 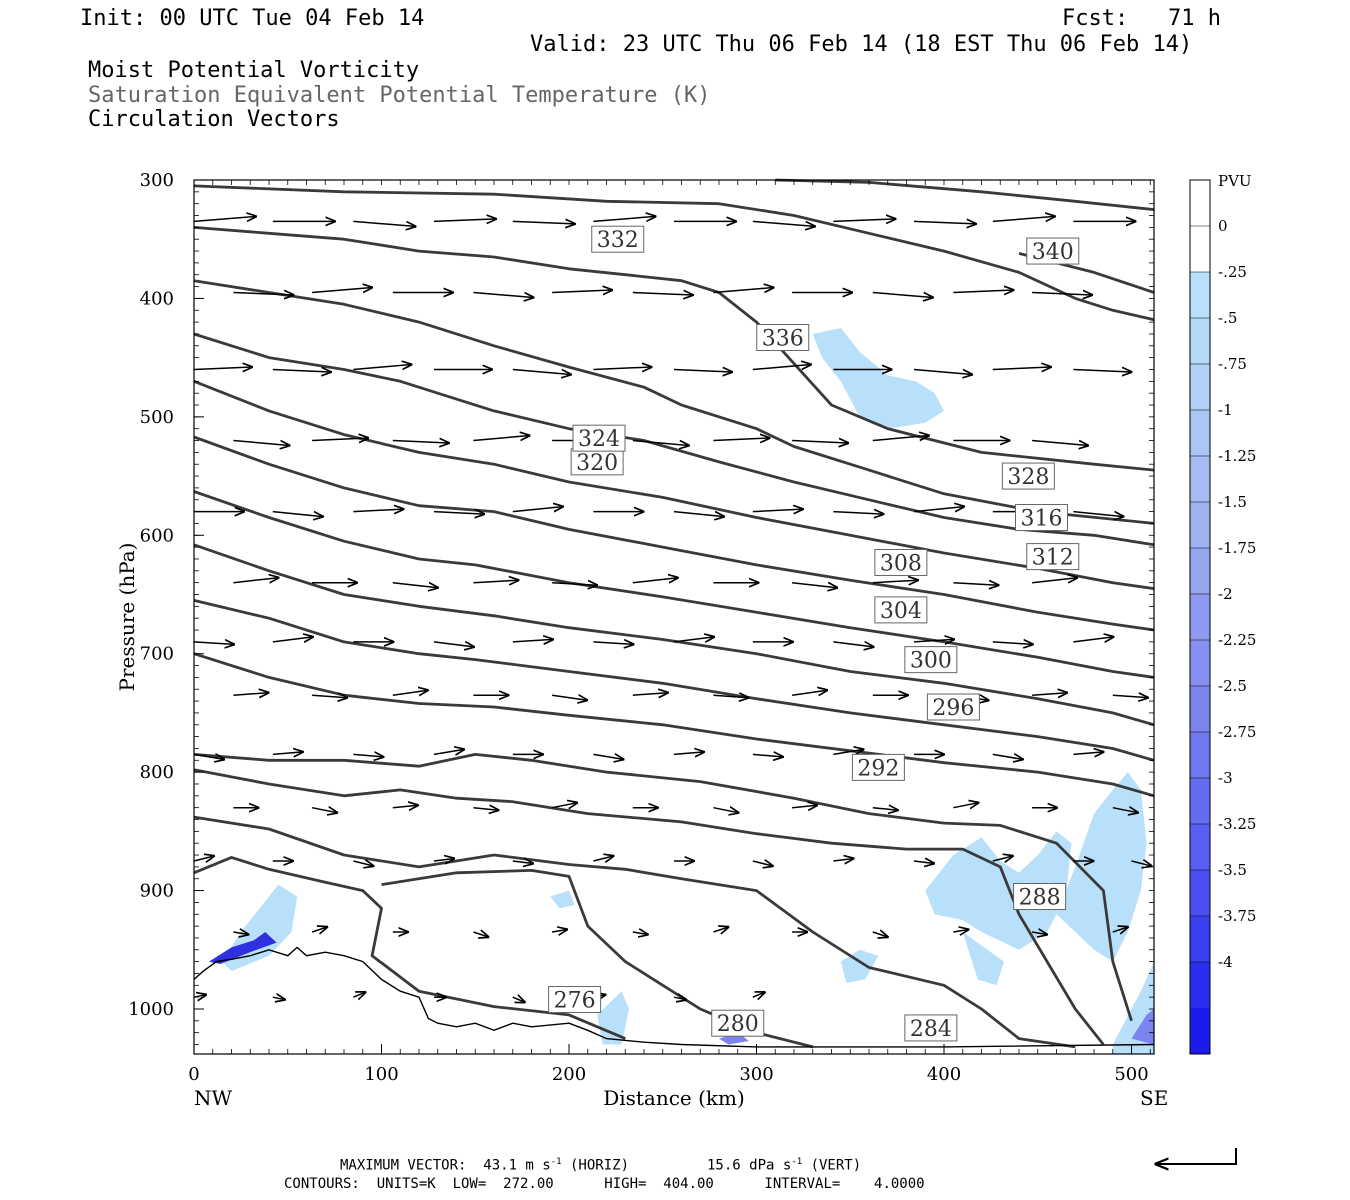 I want to click on y-tick-label: 400, so click(x=157, y=298).